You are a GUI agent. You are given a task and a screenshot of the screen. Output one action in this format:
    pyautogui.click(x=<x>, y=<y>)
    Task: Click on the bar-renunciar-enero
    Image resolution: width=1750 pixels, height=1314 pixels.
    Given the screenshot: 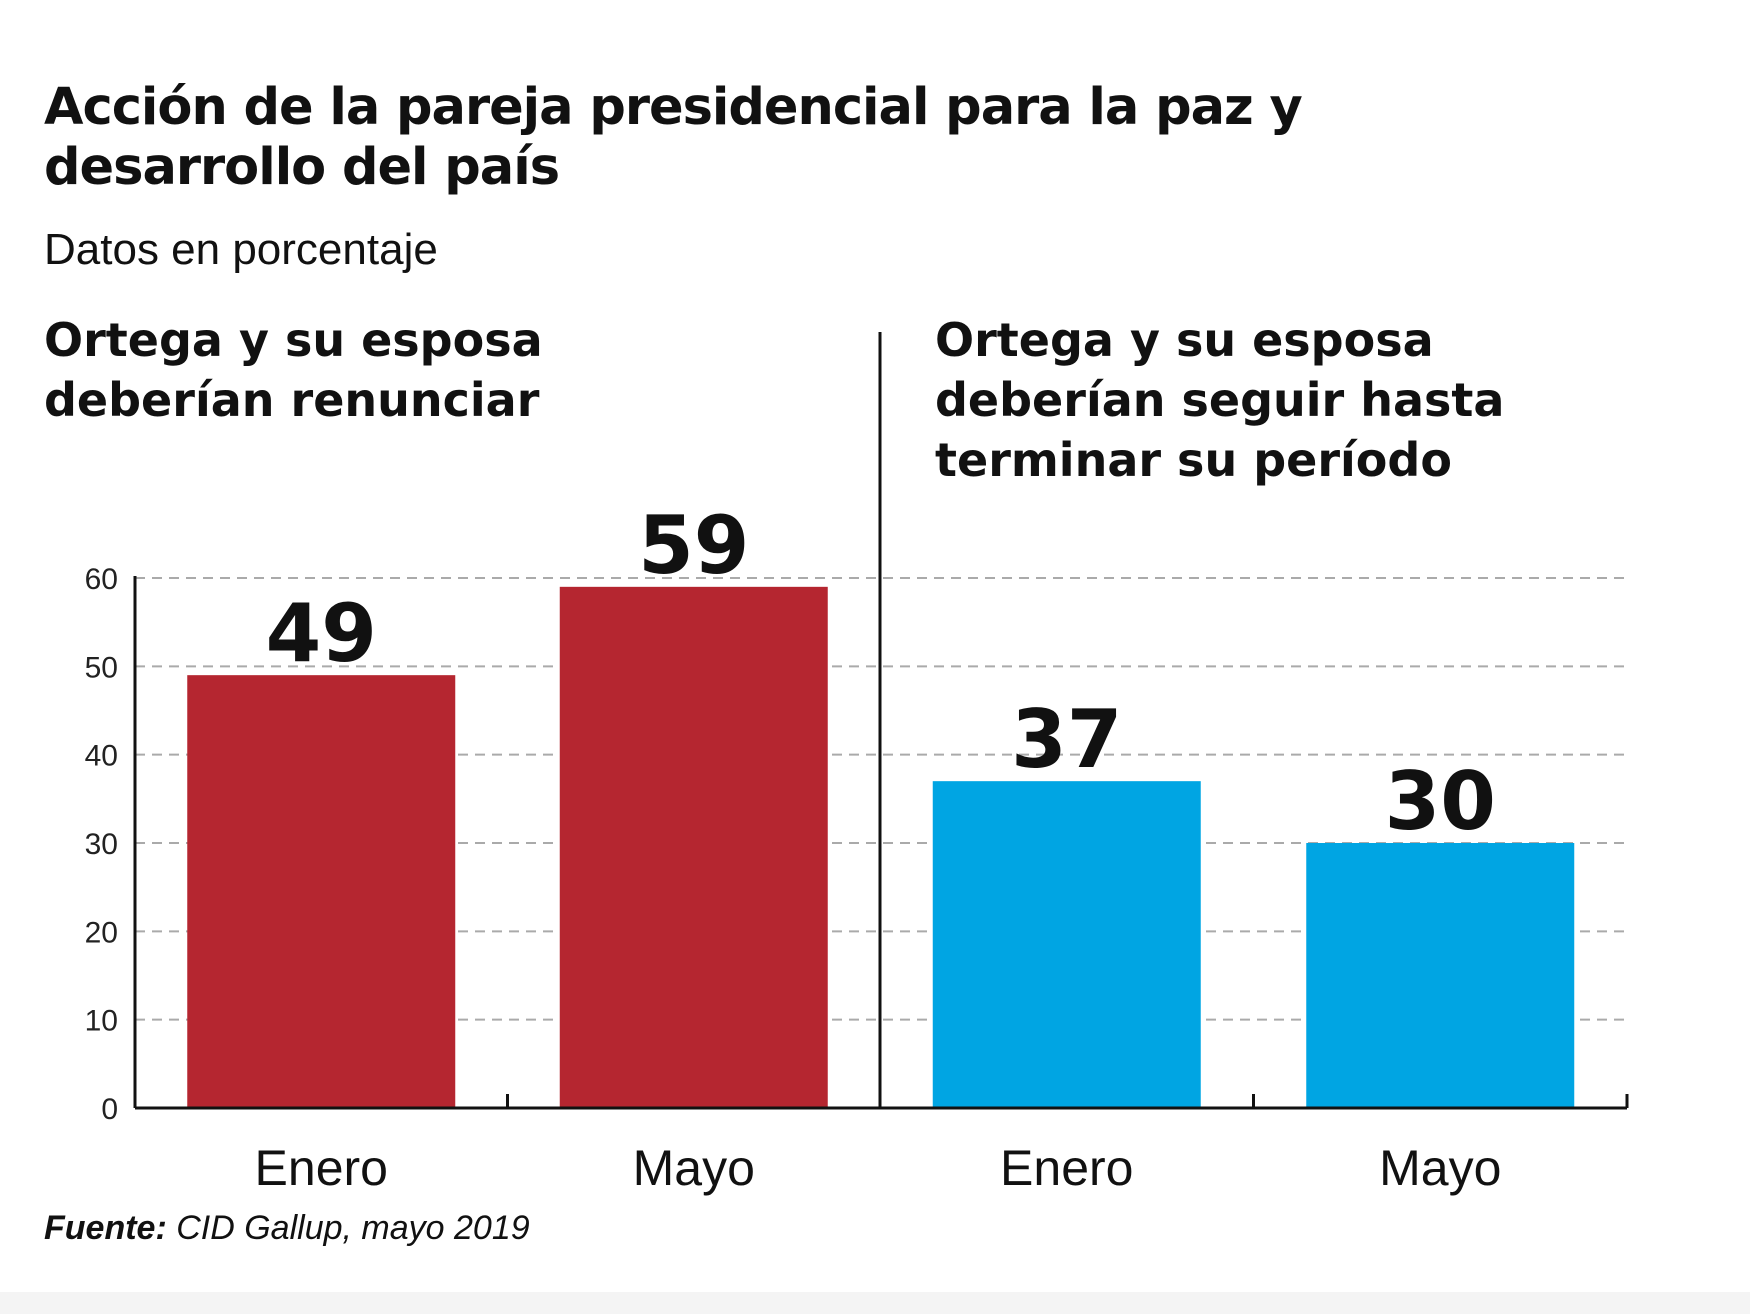 What is the action you would take?
    pyautogui.click(x=321, y=891)
    